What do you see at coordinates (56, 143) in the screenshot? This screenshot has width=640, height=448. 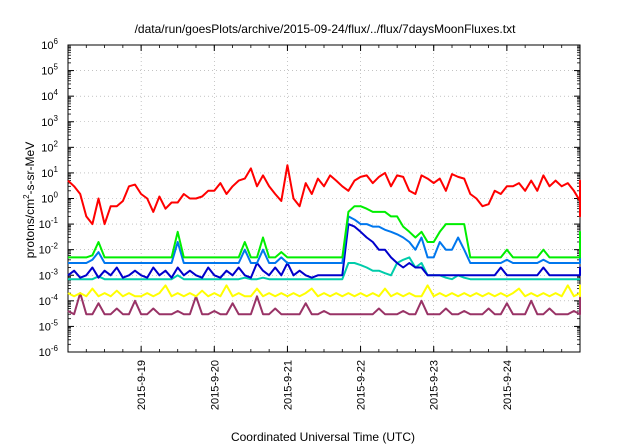 I see `y-tick-exponent: 2` at bounding box center [56, 143].